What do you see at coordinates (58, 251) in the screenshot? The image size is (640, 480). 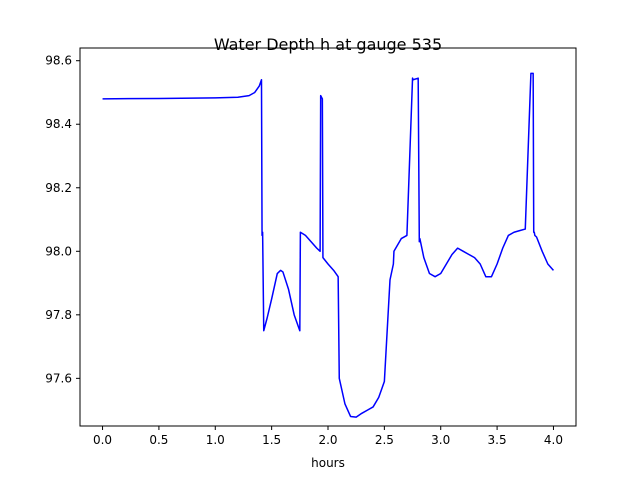 I see `y-tick-label: 98.0` at bounding box center [58, 251].